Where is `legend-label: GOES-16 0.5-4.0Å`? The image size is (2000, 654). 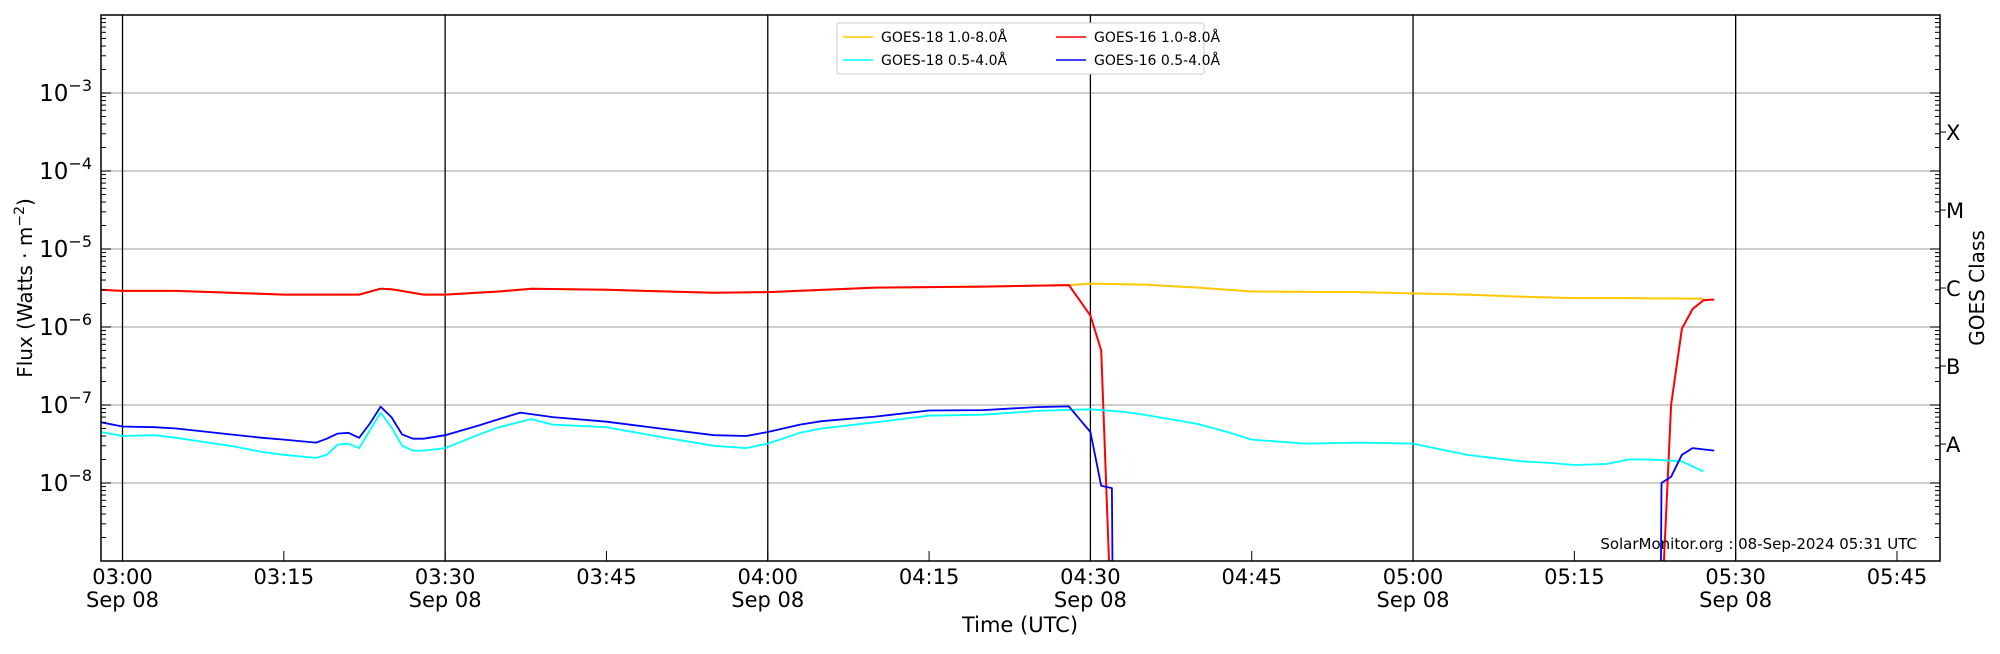
legend-label: GOES-16 0.5-4.0Å is located at coordinates (1157, 60).